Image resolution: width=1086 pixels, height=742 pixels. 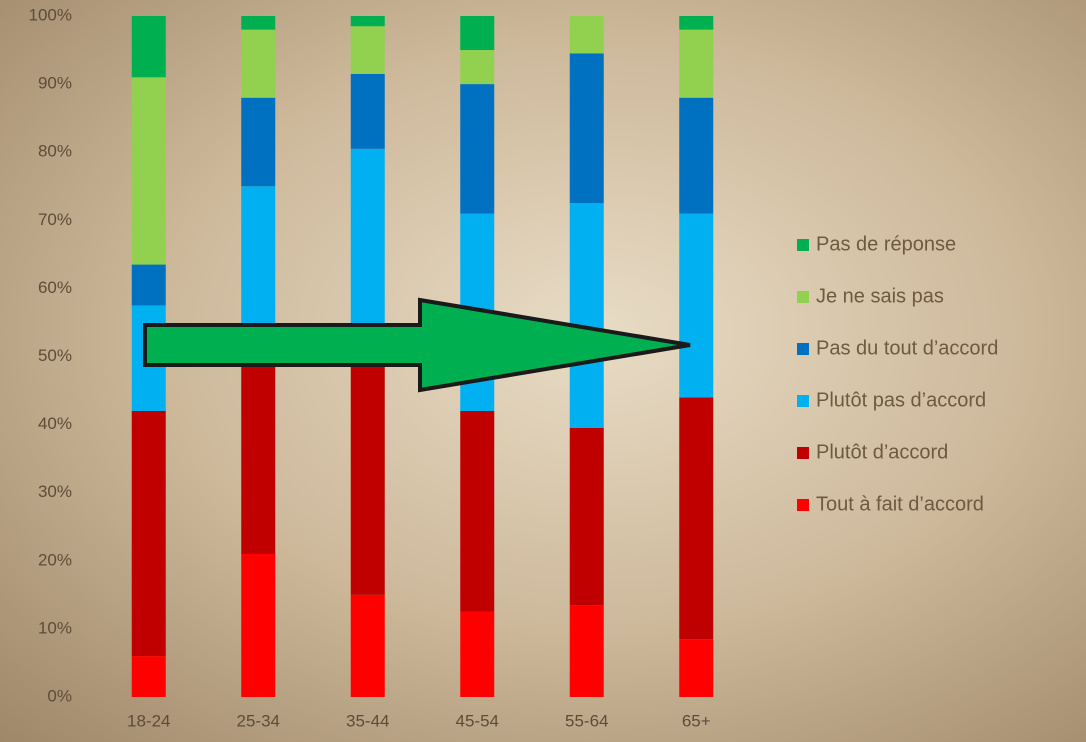 I want to click on y-tick-label: 20%, so click(x=55, y=559).